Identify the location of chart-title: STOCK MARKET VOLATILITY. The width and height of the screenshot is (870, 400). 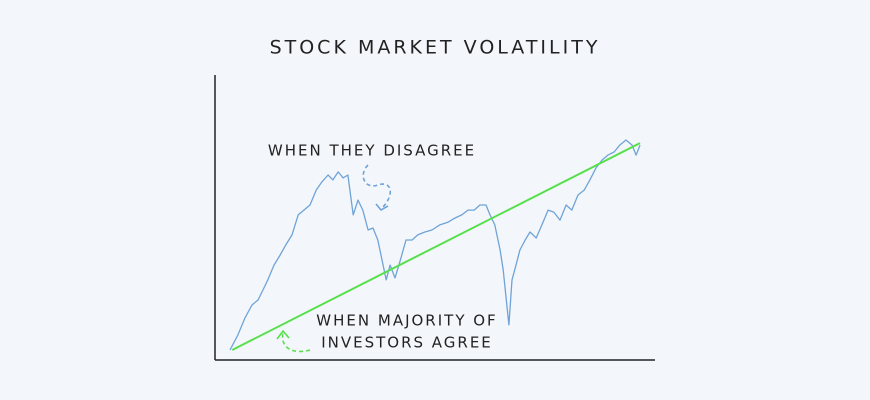
(435, 48).